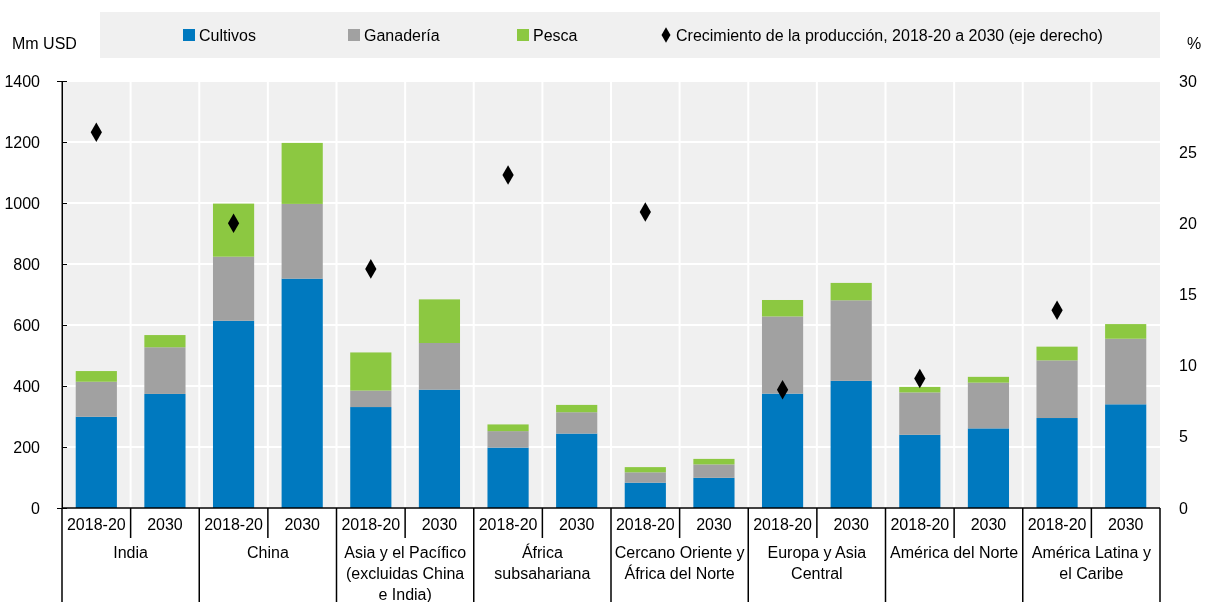 This screenshot has width=1208, height=602. Describe the element at coordinates (1091, 563) in the screenshot. I see `text: América Latina y el Caribe` at that location.